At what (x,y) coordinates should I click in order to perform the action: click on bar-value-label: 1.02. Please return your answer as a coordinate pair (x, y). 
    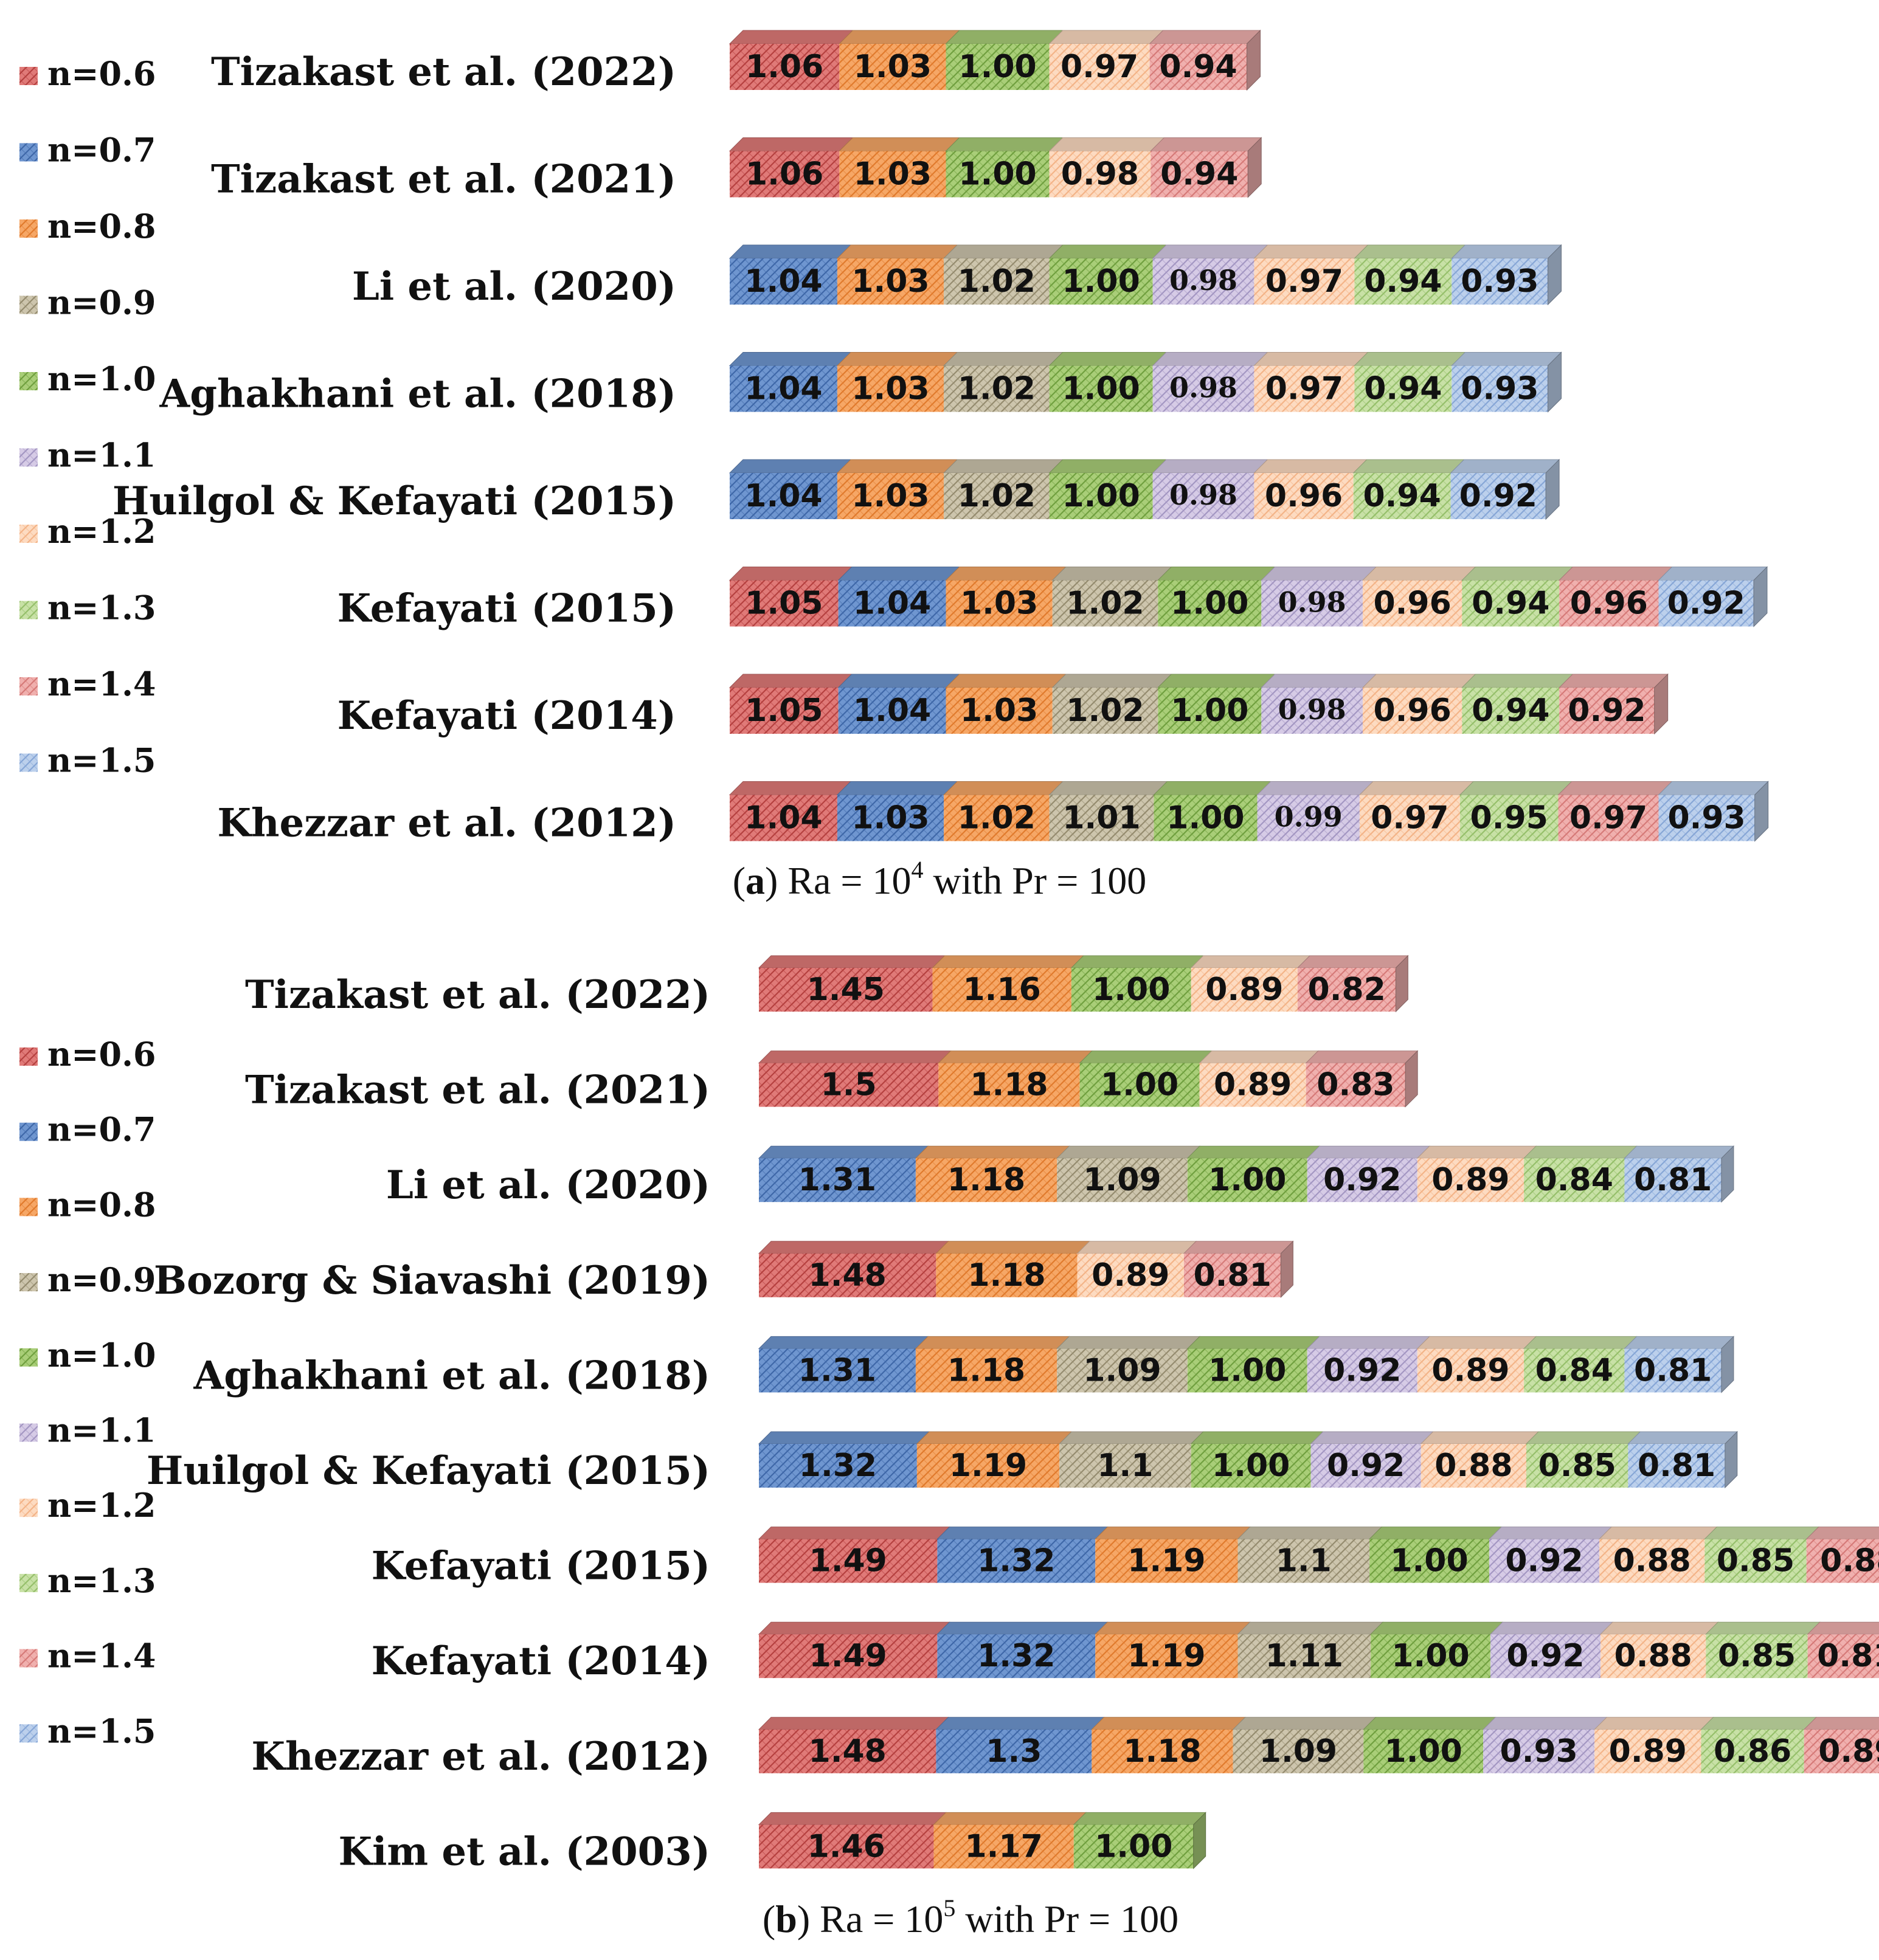
    Looking at the image, I should click on (997, 389).